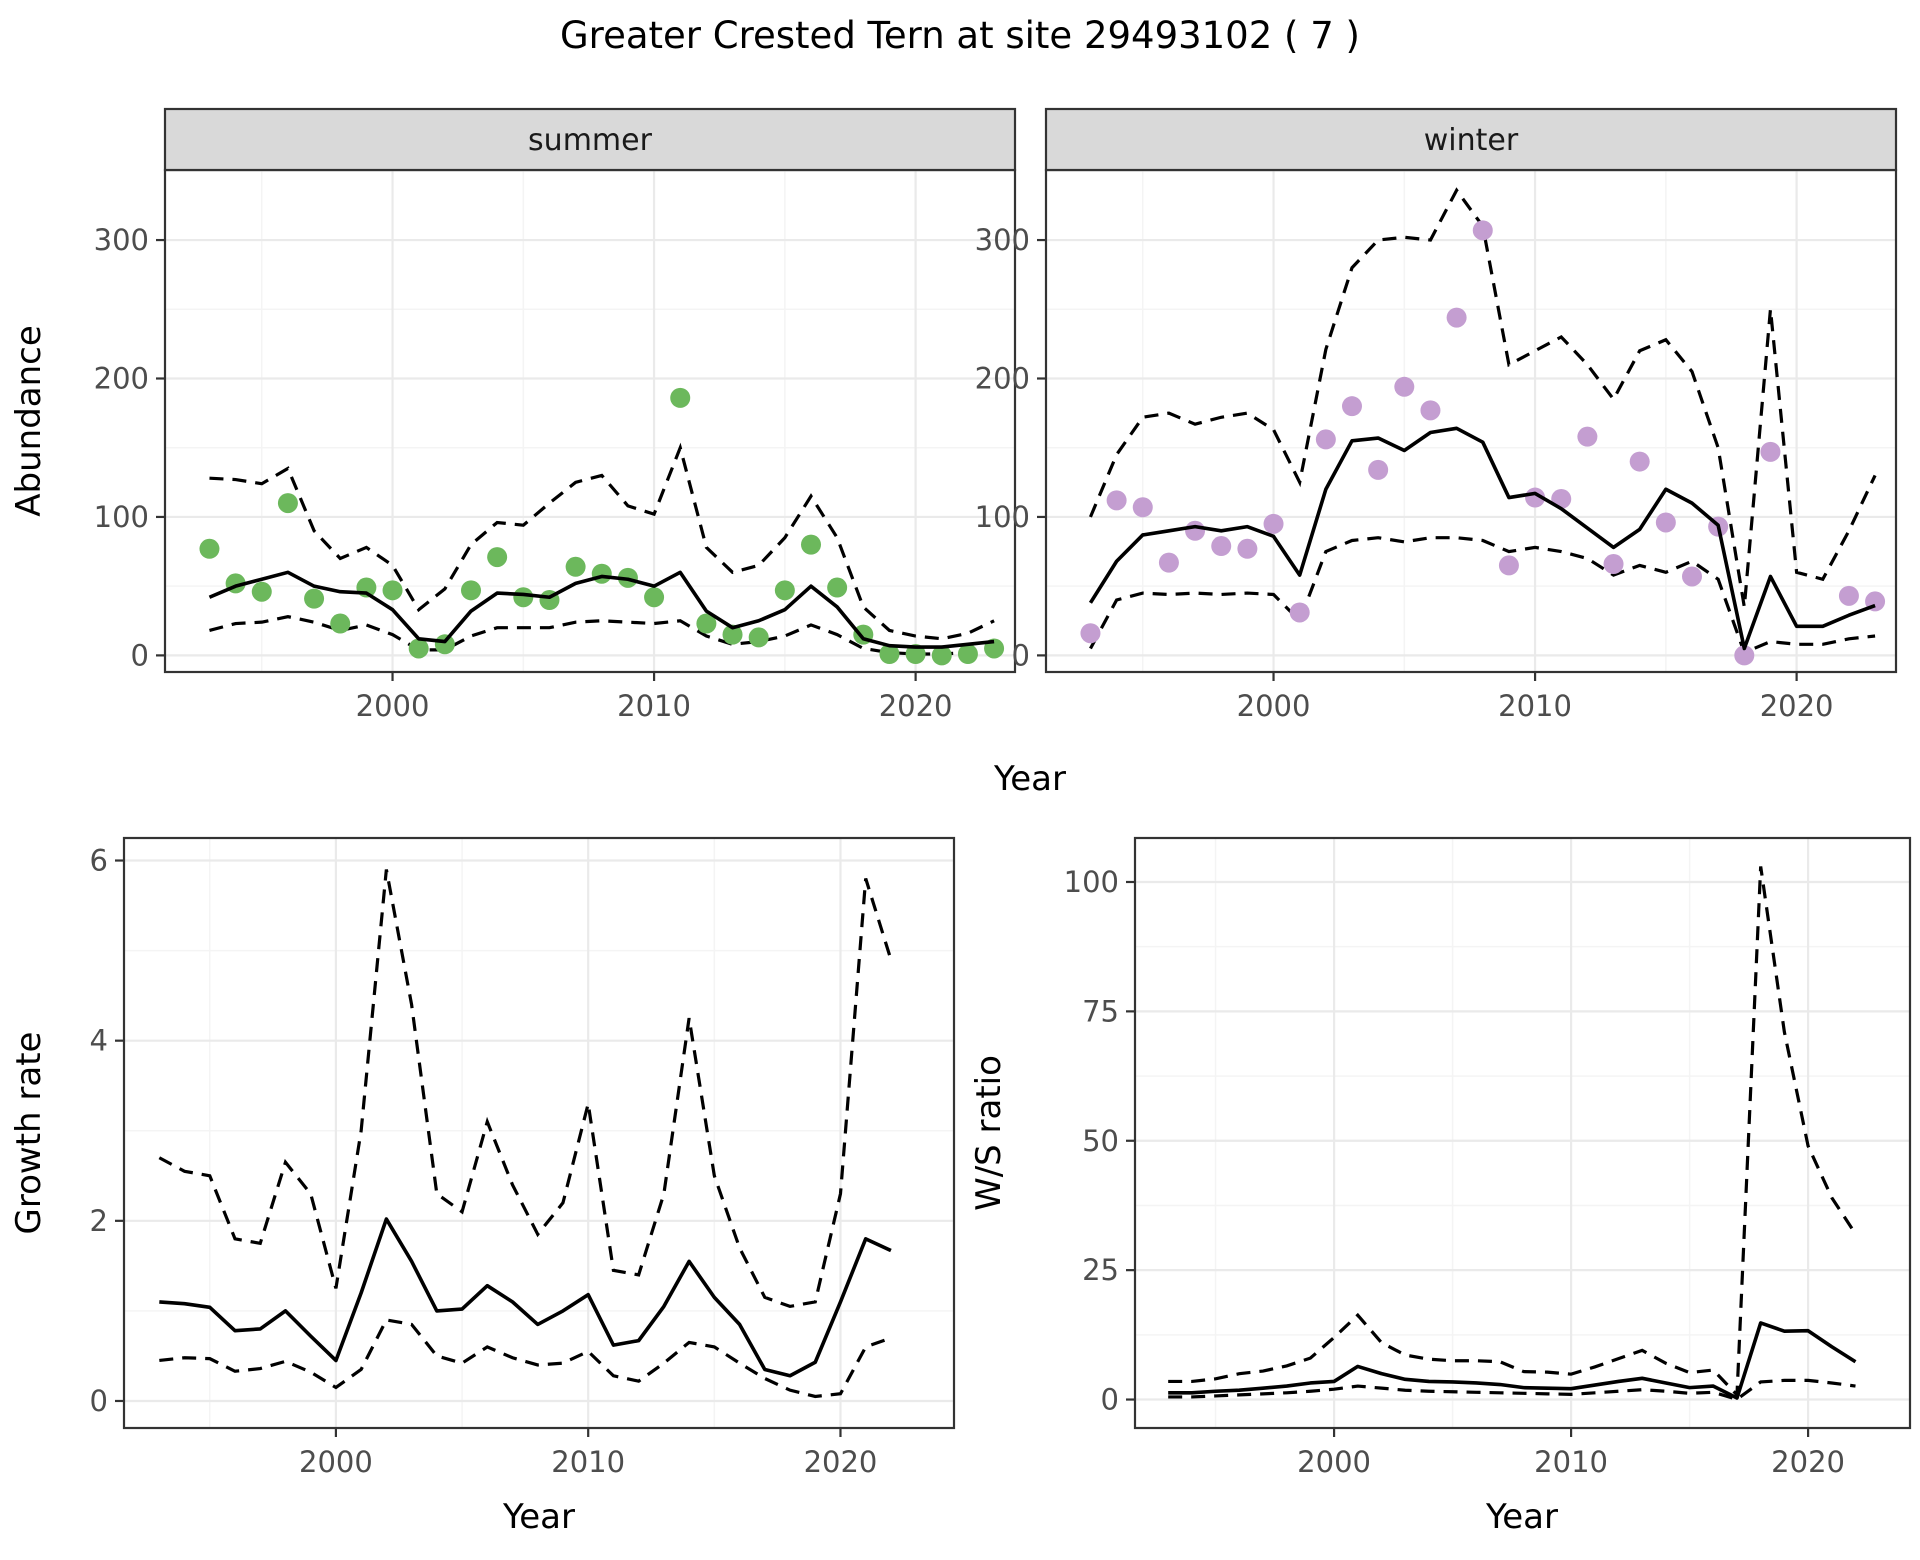  What do you see at coordinates (99, 861) in the screenshot?
I see `y-tick-label: 6` at bounding box center [99, 861].